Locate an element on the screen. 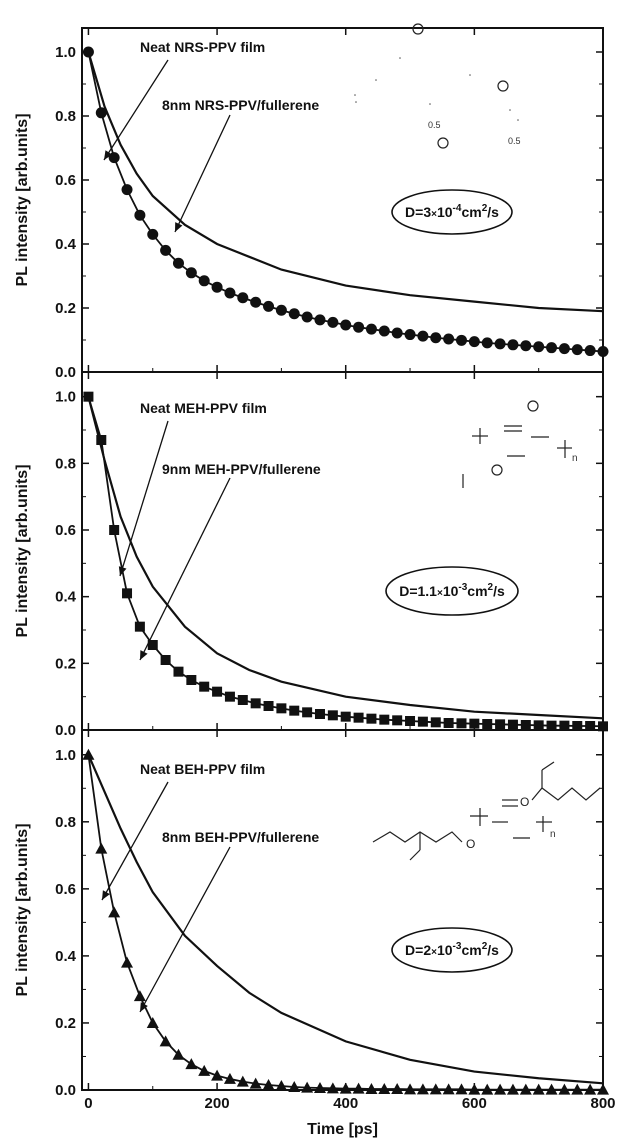 This screenshot has height=1138, width=621. diffusion-label-exp: -3 is located at coordinates (457, 946).